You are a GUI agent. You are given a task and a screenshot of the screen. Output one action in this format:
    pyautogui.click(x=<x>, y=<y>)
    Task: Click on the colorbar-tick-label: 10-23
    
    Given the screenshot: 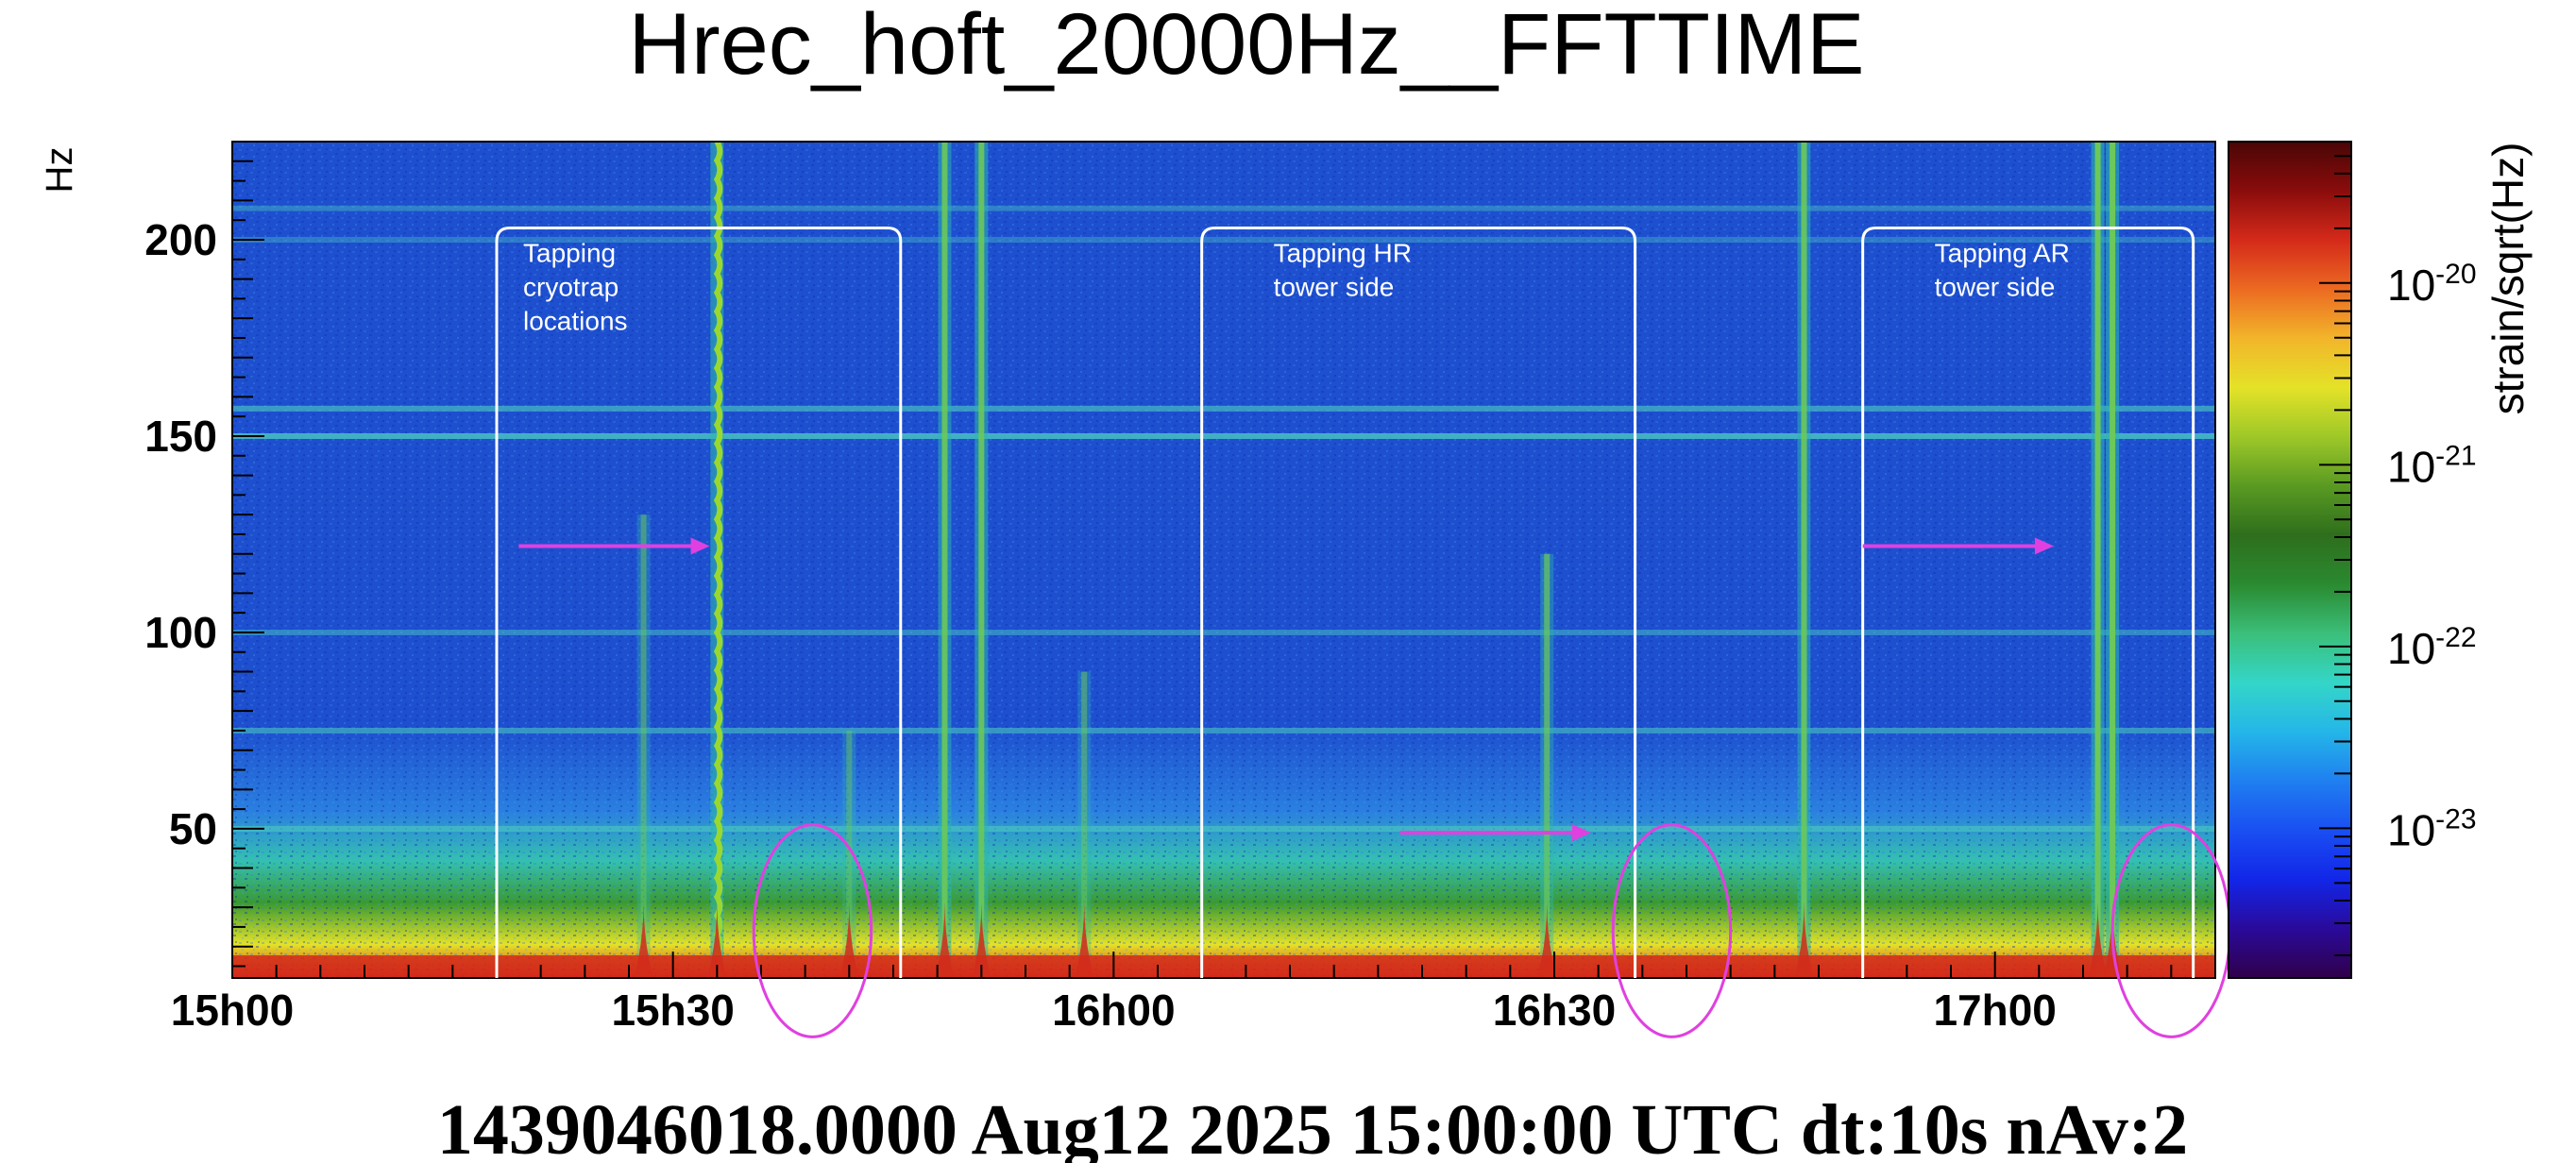 What is the action you would take?
    pyautogui.click(x=2432, y=828)
    